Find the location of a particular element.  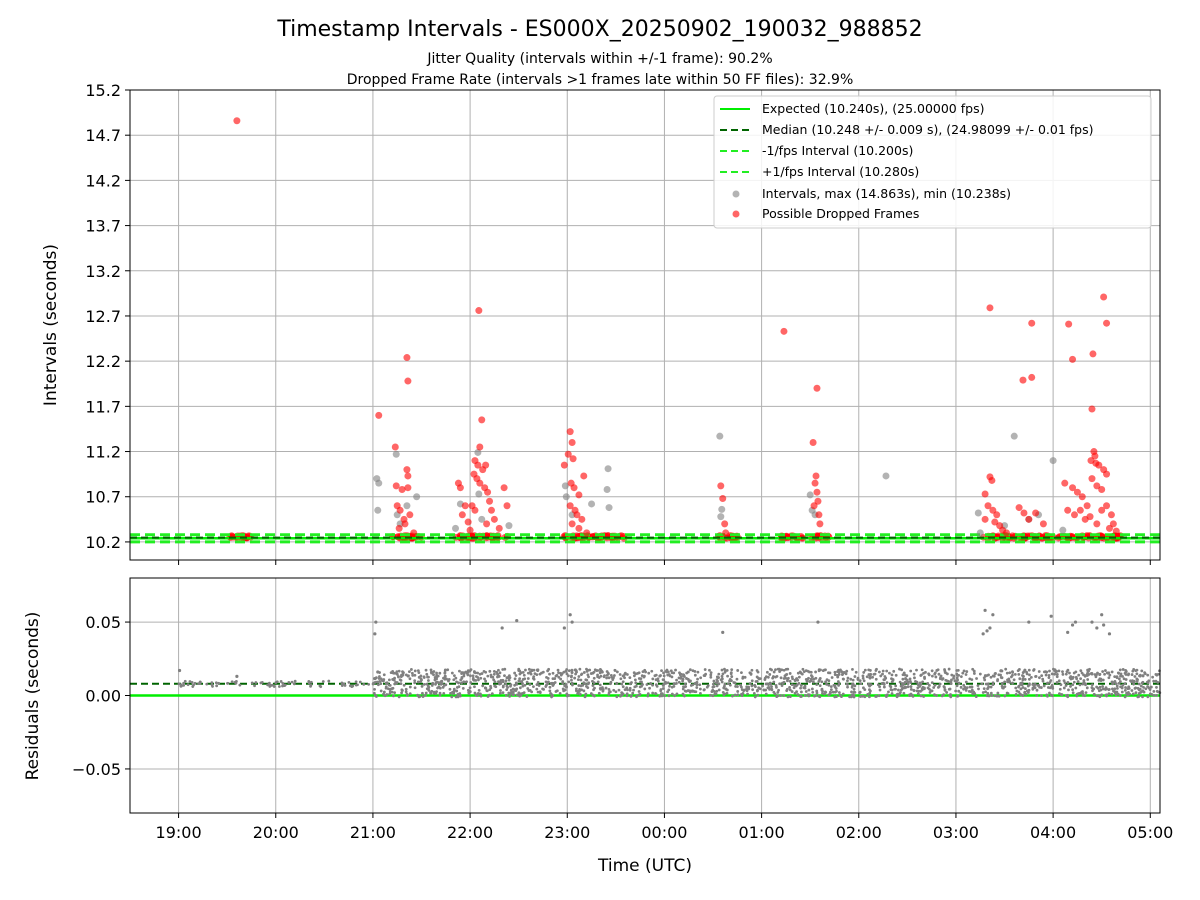

legend-minus-interval: -1/fps Interval (10.200s) is located at coordinates (837, 150).